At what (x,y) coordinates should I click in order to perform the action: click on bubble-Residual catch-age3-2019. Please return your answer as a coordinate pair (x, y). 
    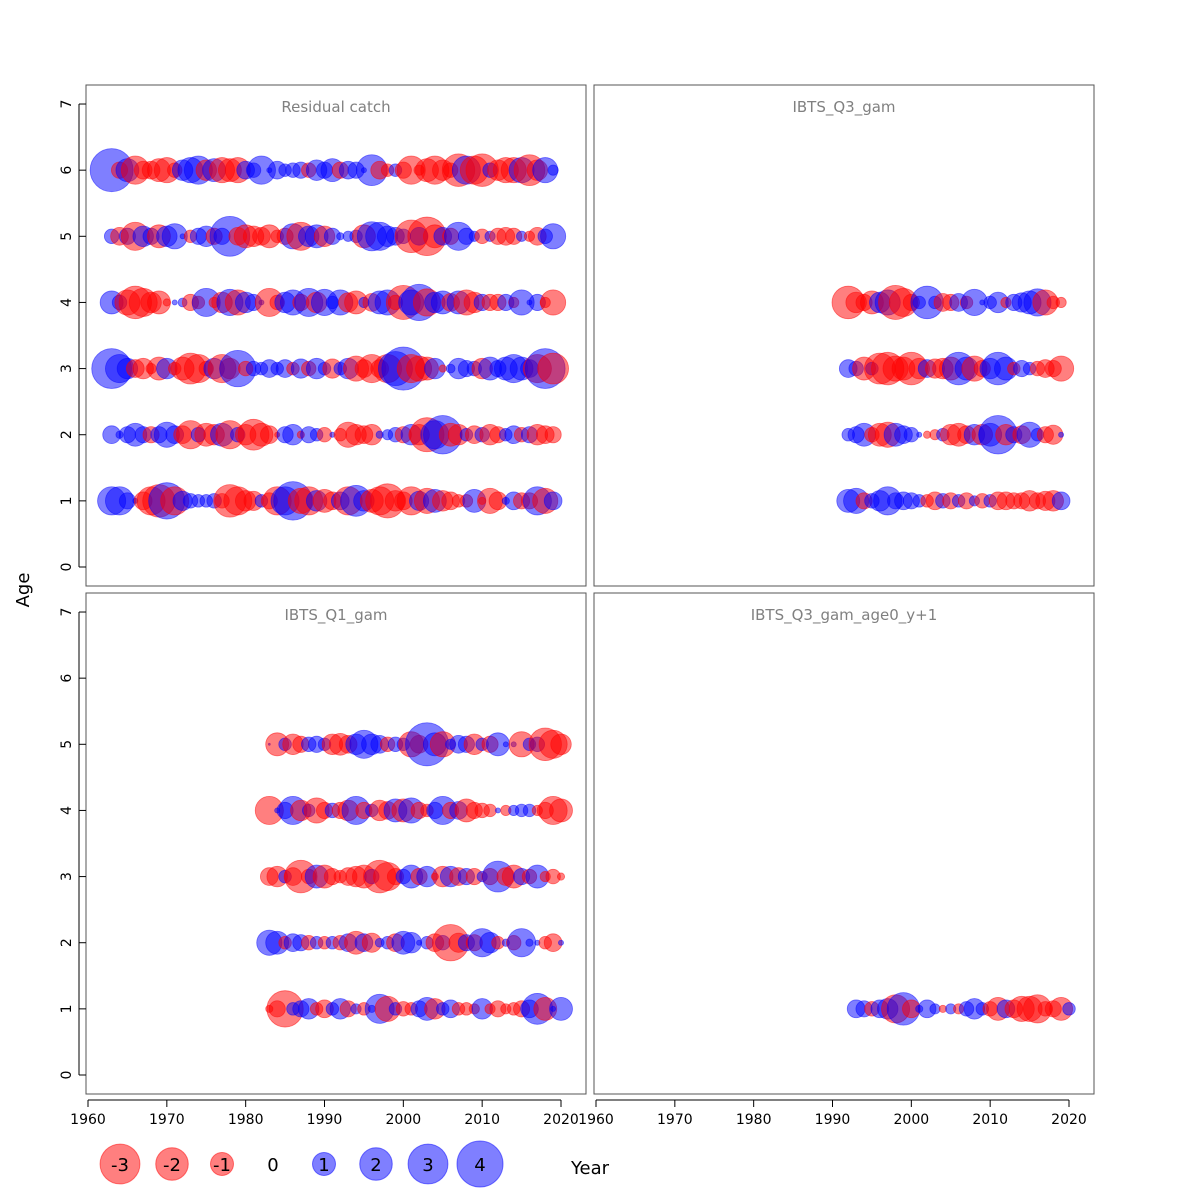
    Looking at the image, I should click on (553, 368).